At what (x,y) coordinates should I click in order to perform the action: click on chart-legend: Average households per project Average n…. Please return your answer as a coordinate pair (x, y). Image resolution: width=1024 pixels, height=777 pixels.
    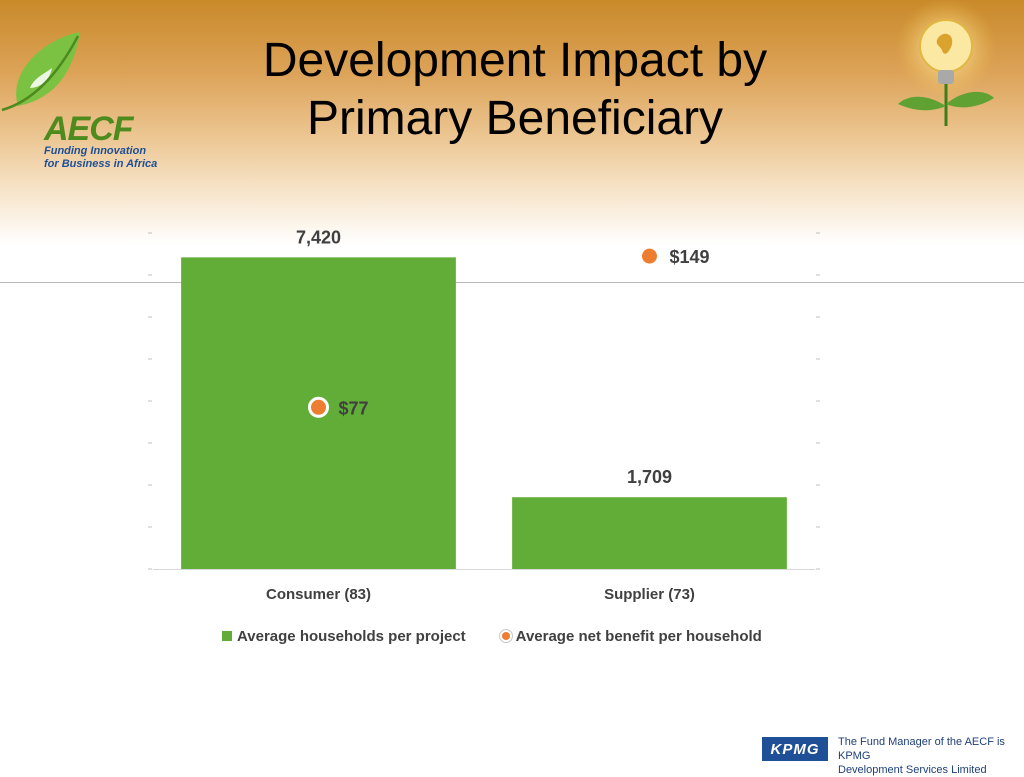
    Looking at the image, I should click on (509, 636).